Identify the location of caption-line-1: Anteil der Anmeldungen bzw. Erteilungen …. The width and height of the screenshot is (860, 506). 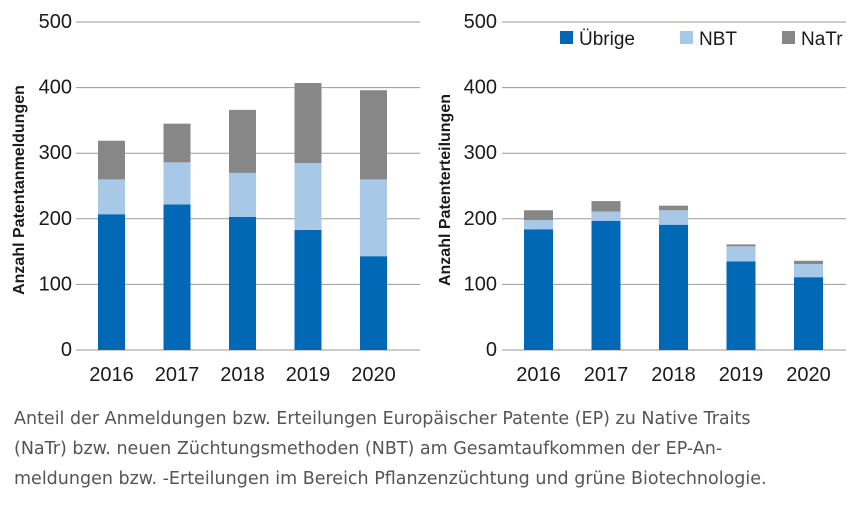
(382, 419).